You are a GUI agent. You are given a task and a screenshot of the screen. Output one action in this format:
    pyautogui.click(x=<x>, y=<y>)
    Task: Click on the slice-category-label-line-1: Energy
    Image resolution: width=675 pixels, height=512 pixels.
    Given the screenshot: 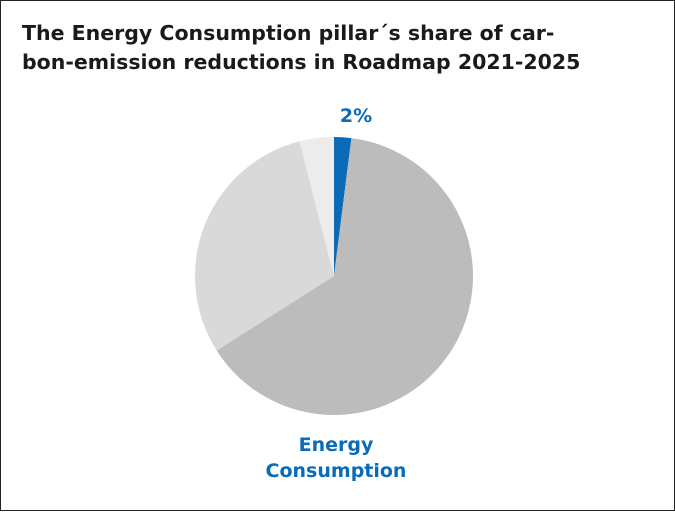 What is the action you would take?
    pyautogui.click(x=336, y=445)
    